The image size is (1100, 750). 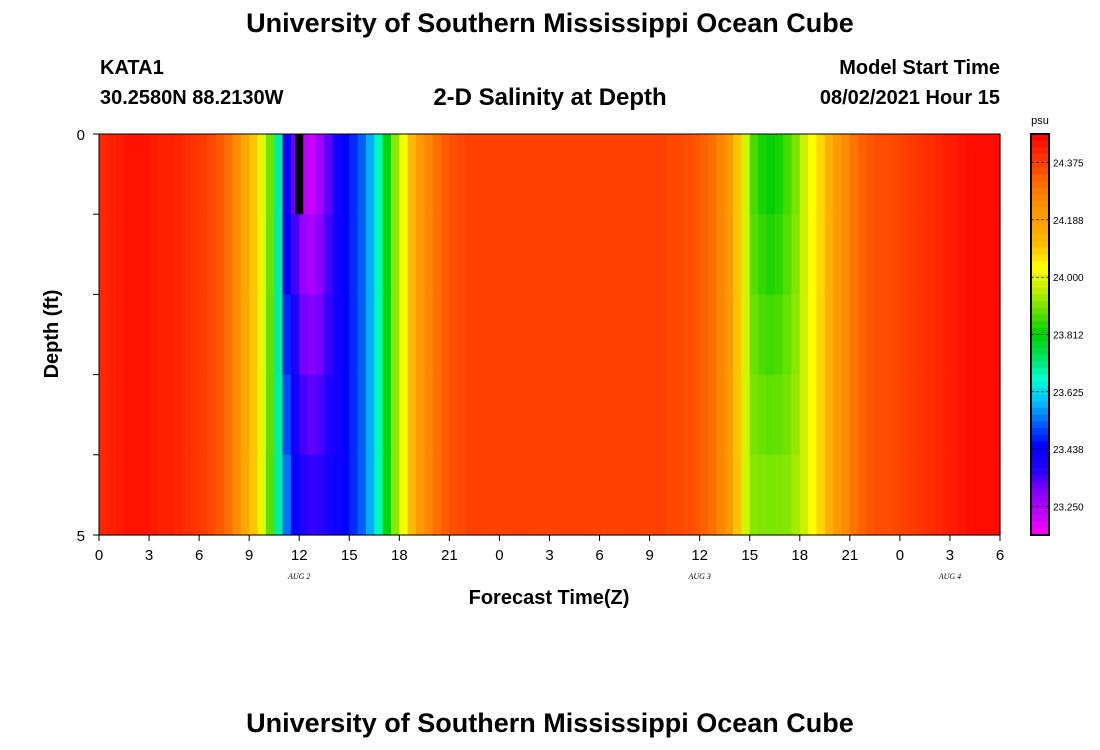 I want to click on missing-data-cell, so click(x=299, y=174).